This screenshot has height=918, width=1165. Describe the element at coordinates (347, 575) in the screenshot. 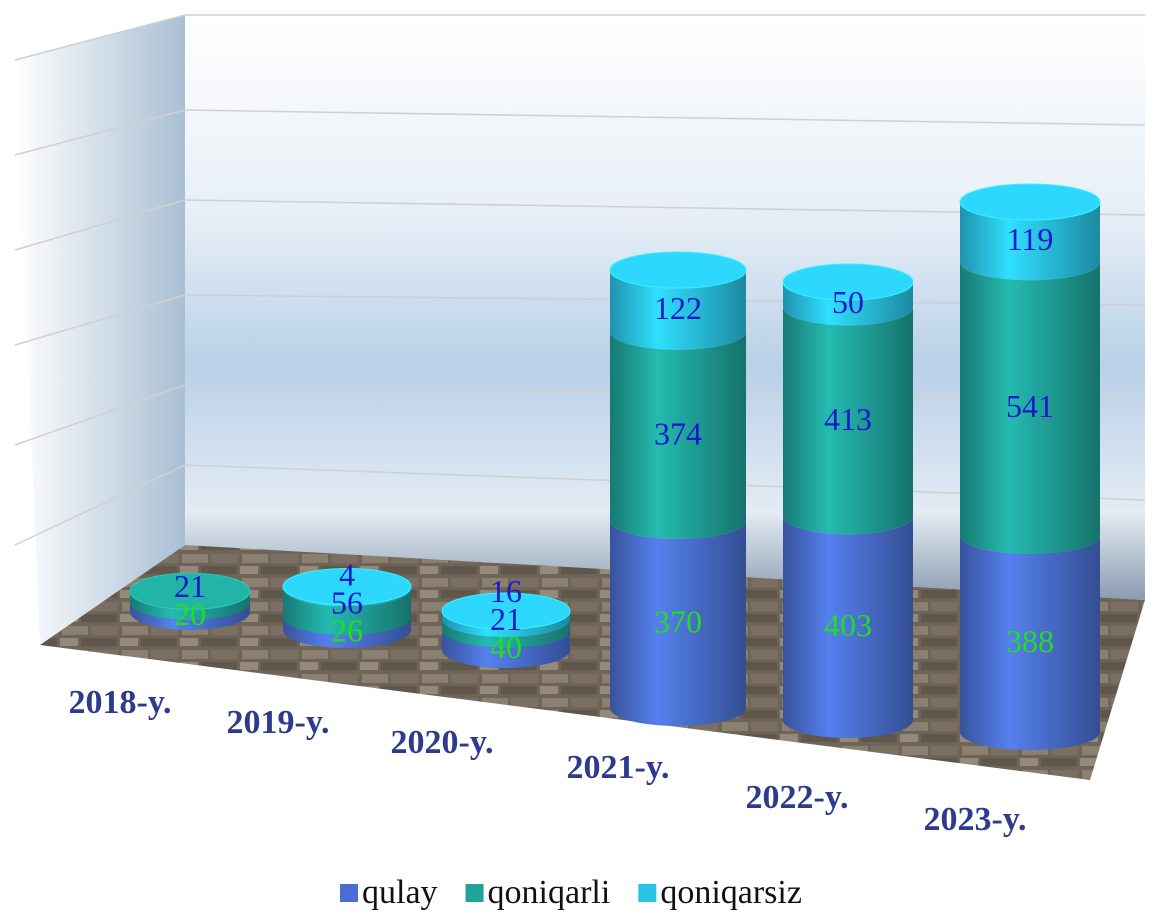

I see `data-label: 4` at that location.